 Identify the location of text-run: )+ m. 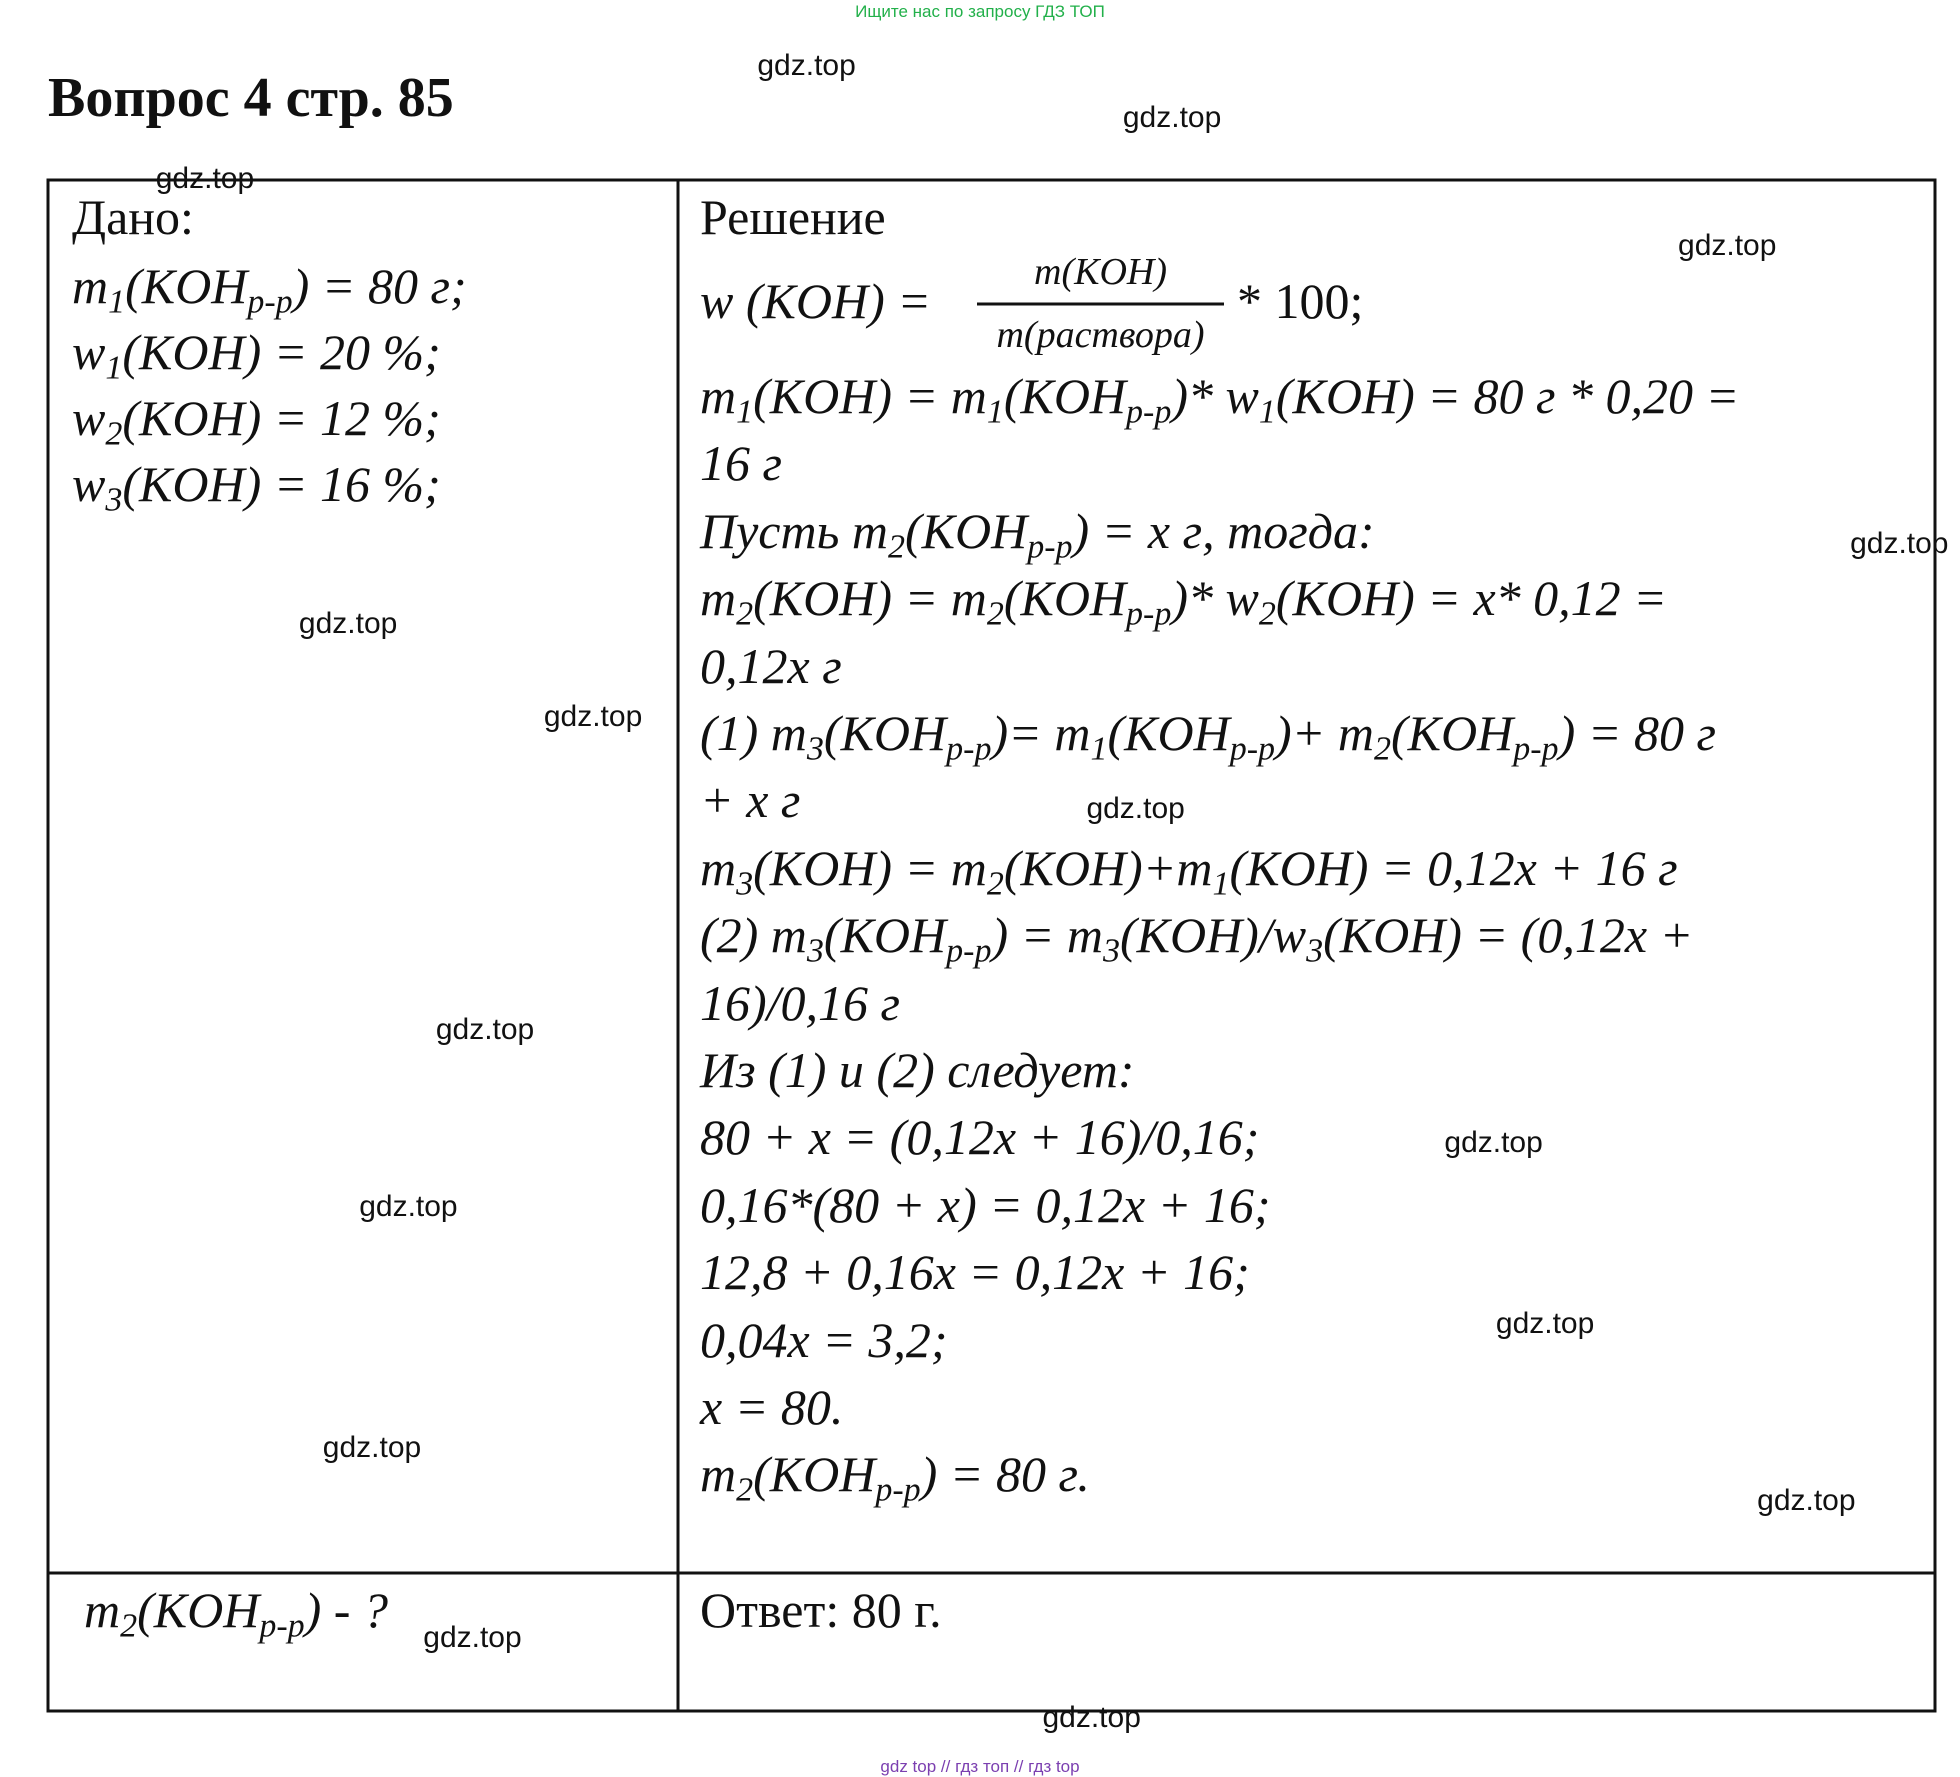
(1325, 733).